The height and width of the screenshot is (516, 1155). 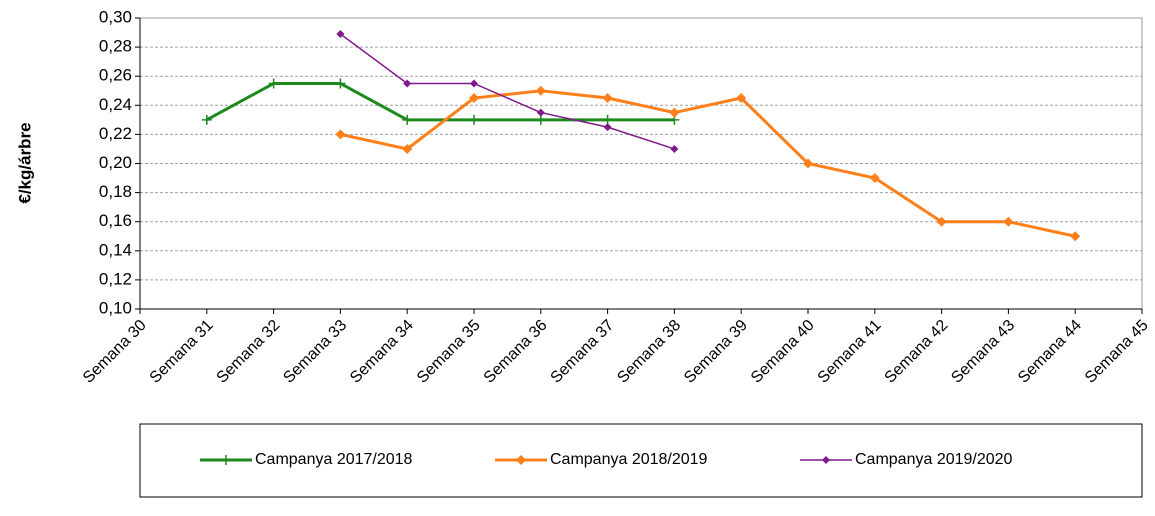 What do you see at coordinates (649, 352) in the screenshot?
I see `x-tick-label: Semana 38` at bounding box center [649, 352].